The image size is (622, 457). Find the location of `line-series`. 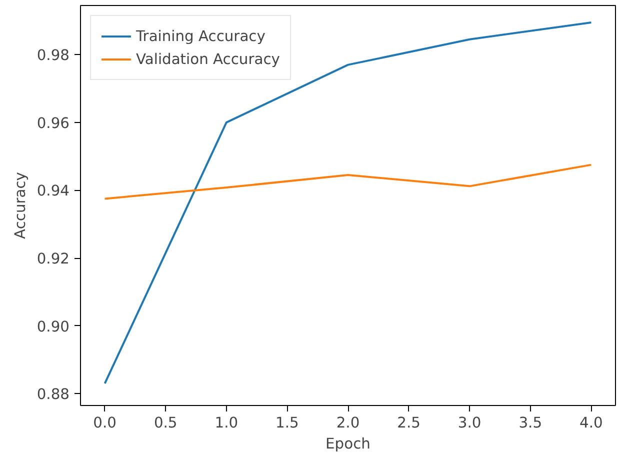

line-series is located at coordinates (348, 182).